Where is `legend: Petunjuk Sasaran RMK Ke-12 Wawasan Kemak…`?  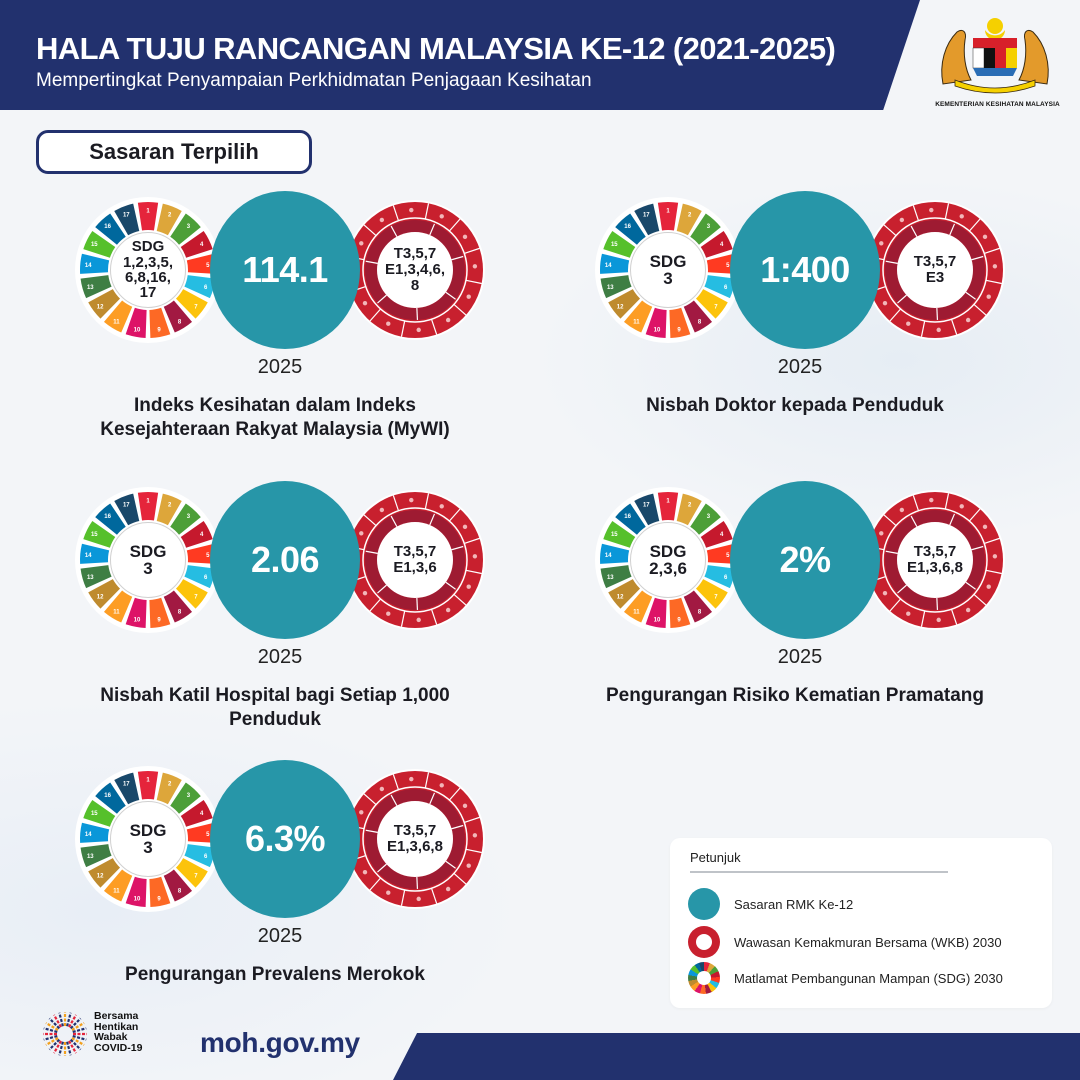
legend: Petunjuk Sasaran RMK Ke-12 Wawasan Kemak… is located at coordinates (861, 923).